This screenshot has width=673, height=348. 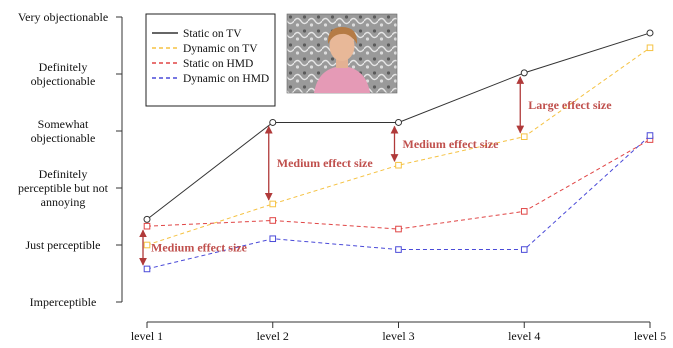 What do you see at coordinates (218, 64) in the screenshot?
I see `legend-label: Static on HMD` at bounding box center [218, 64].